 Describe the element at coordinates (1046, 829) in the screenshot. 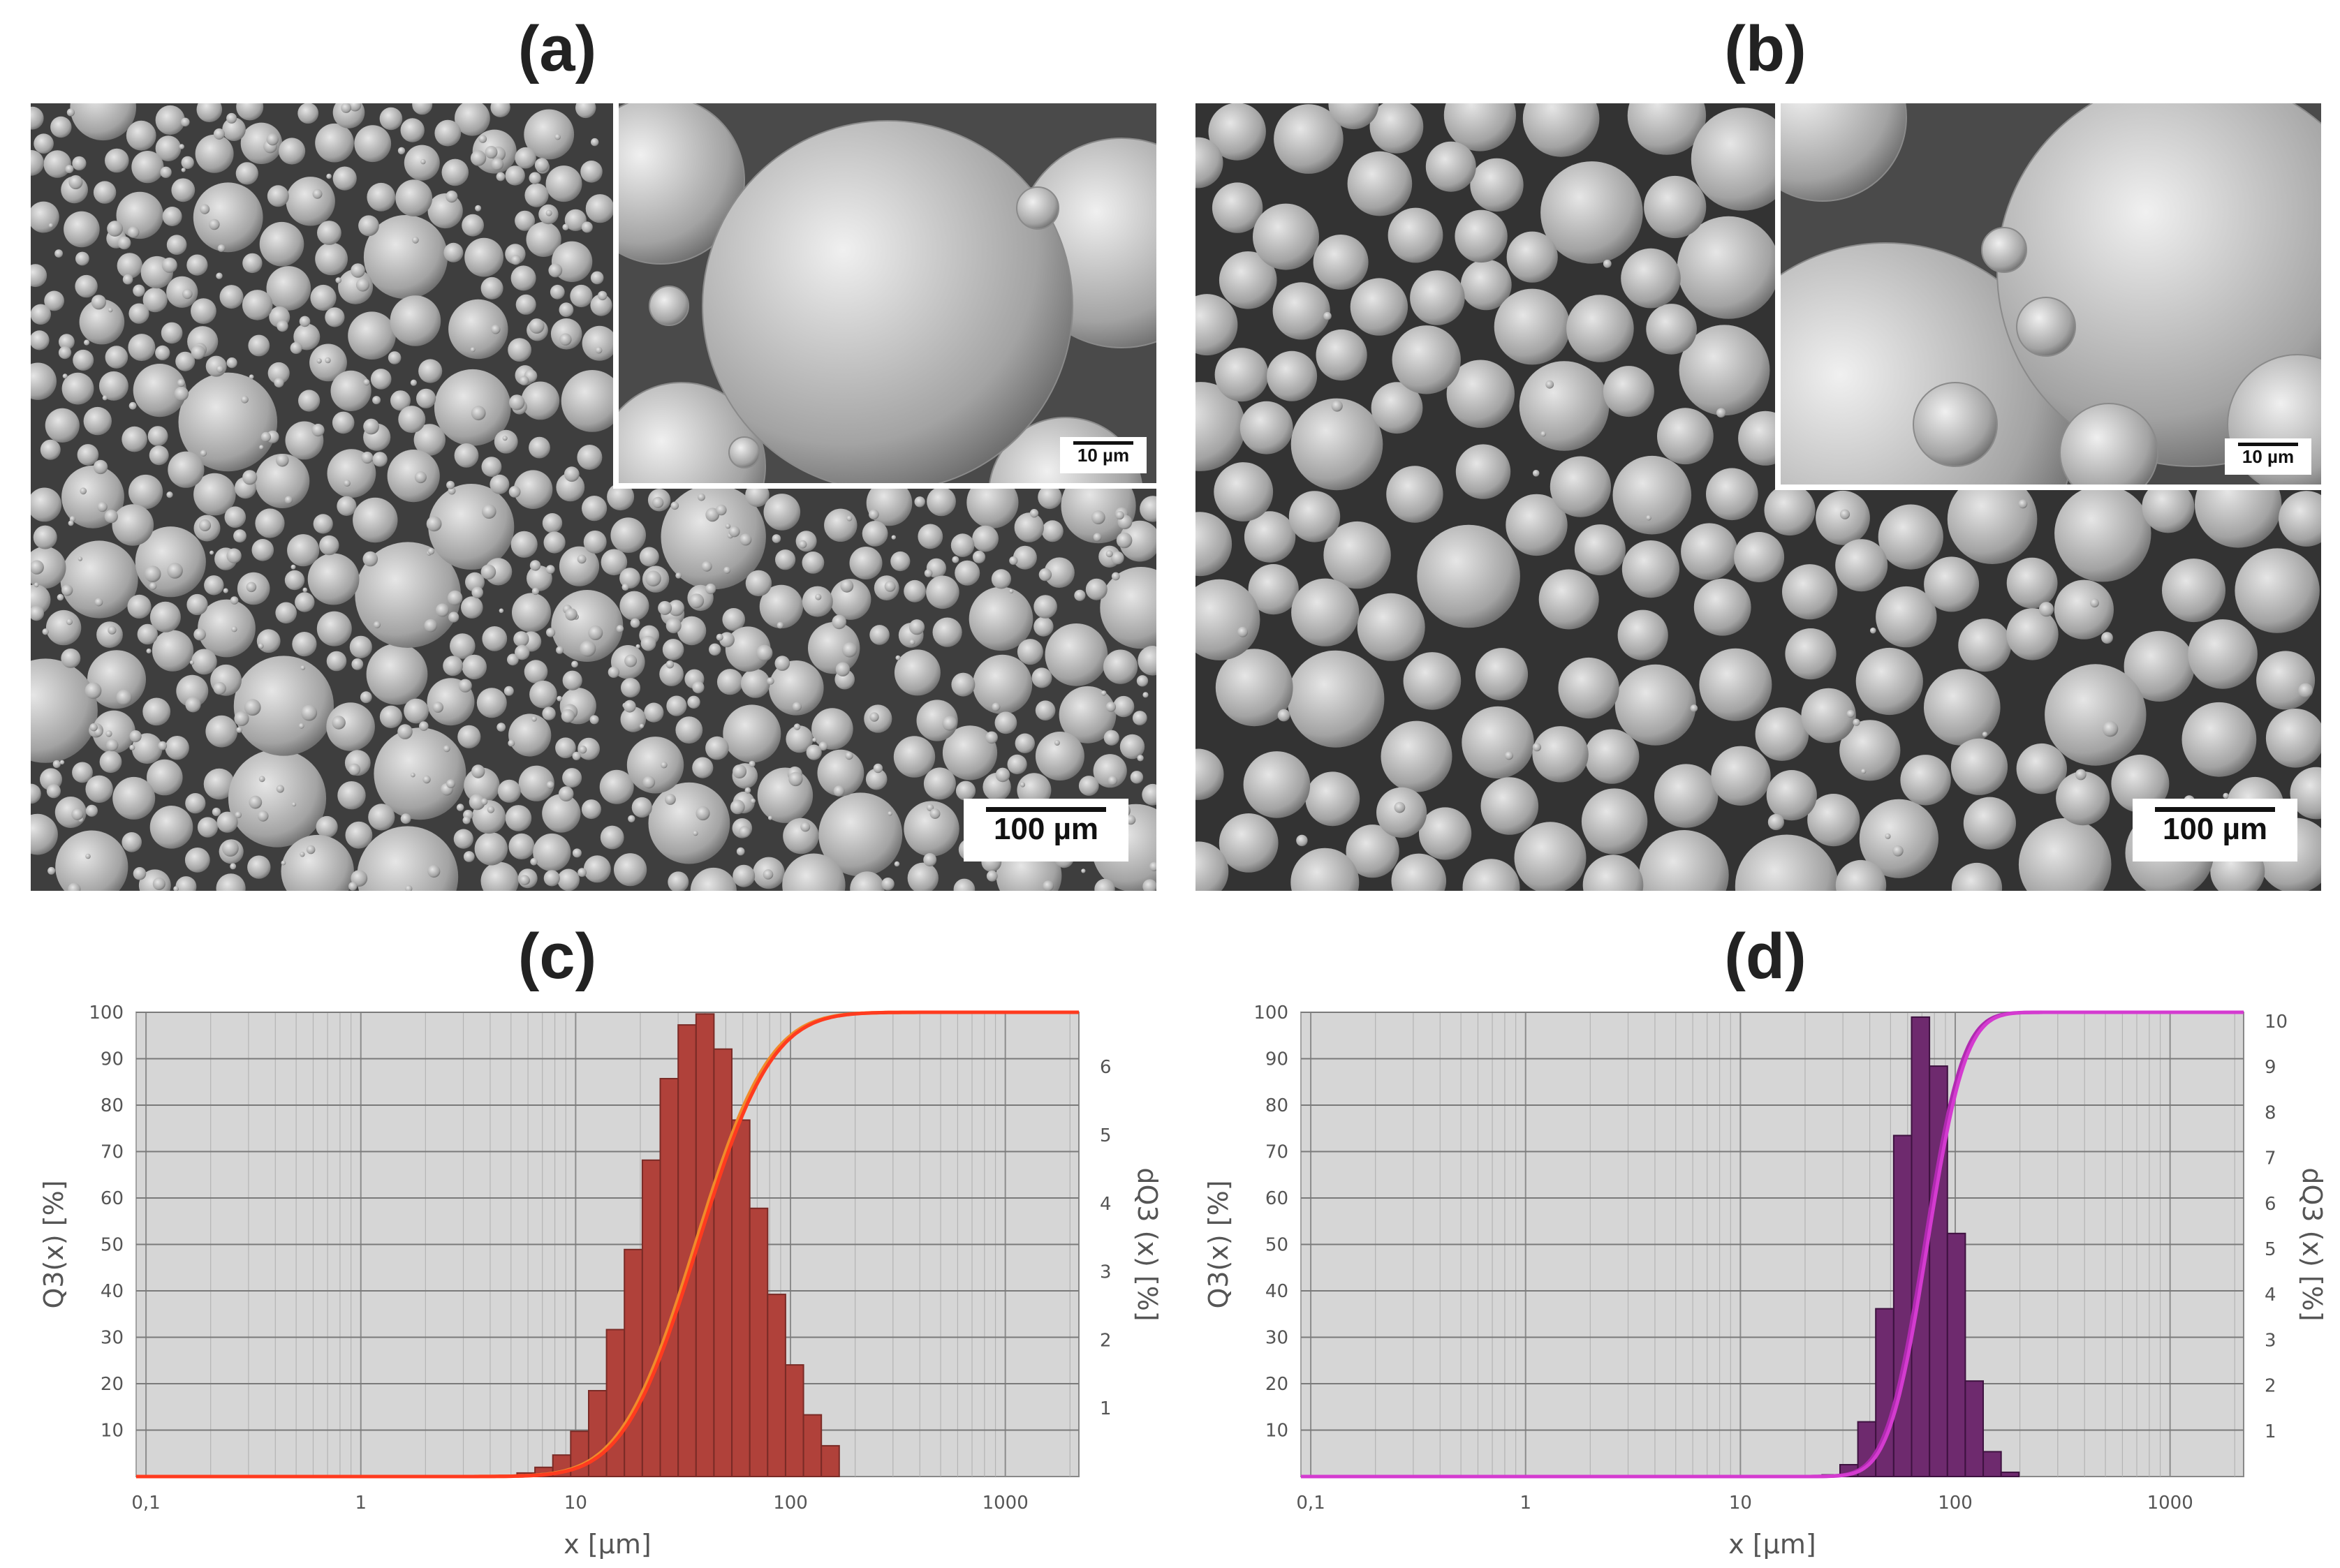

I see `scale-bar-a-label: 100 µm` at that location.